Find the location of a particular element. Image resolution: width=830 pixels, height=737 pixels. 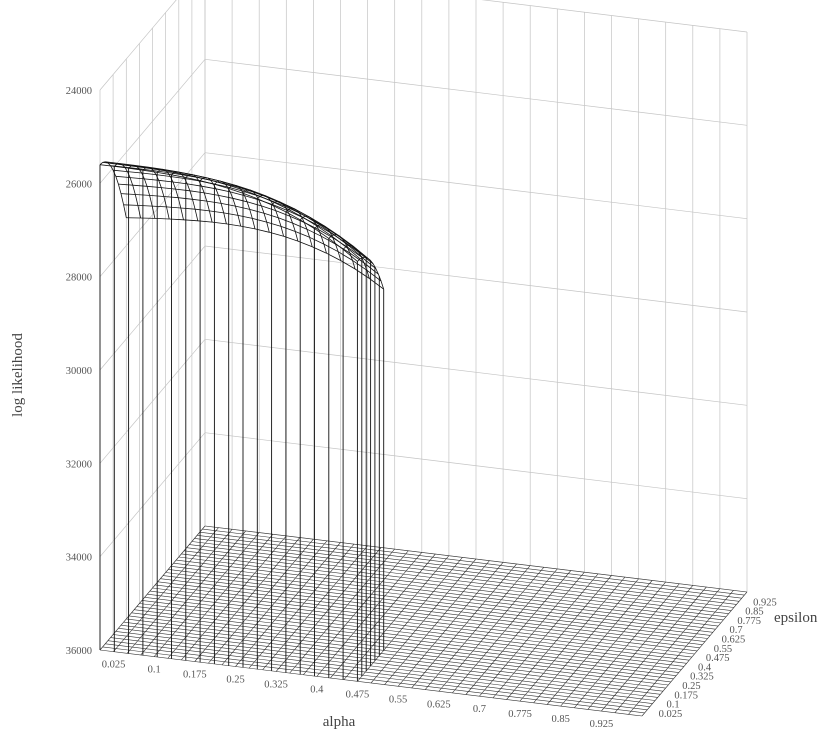

x-tick-label: 0.325 is located at coordinates (276, 685).